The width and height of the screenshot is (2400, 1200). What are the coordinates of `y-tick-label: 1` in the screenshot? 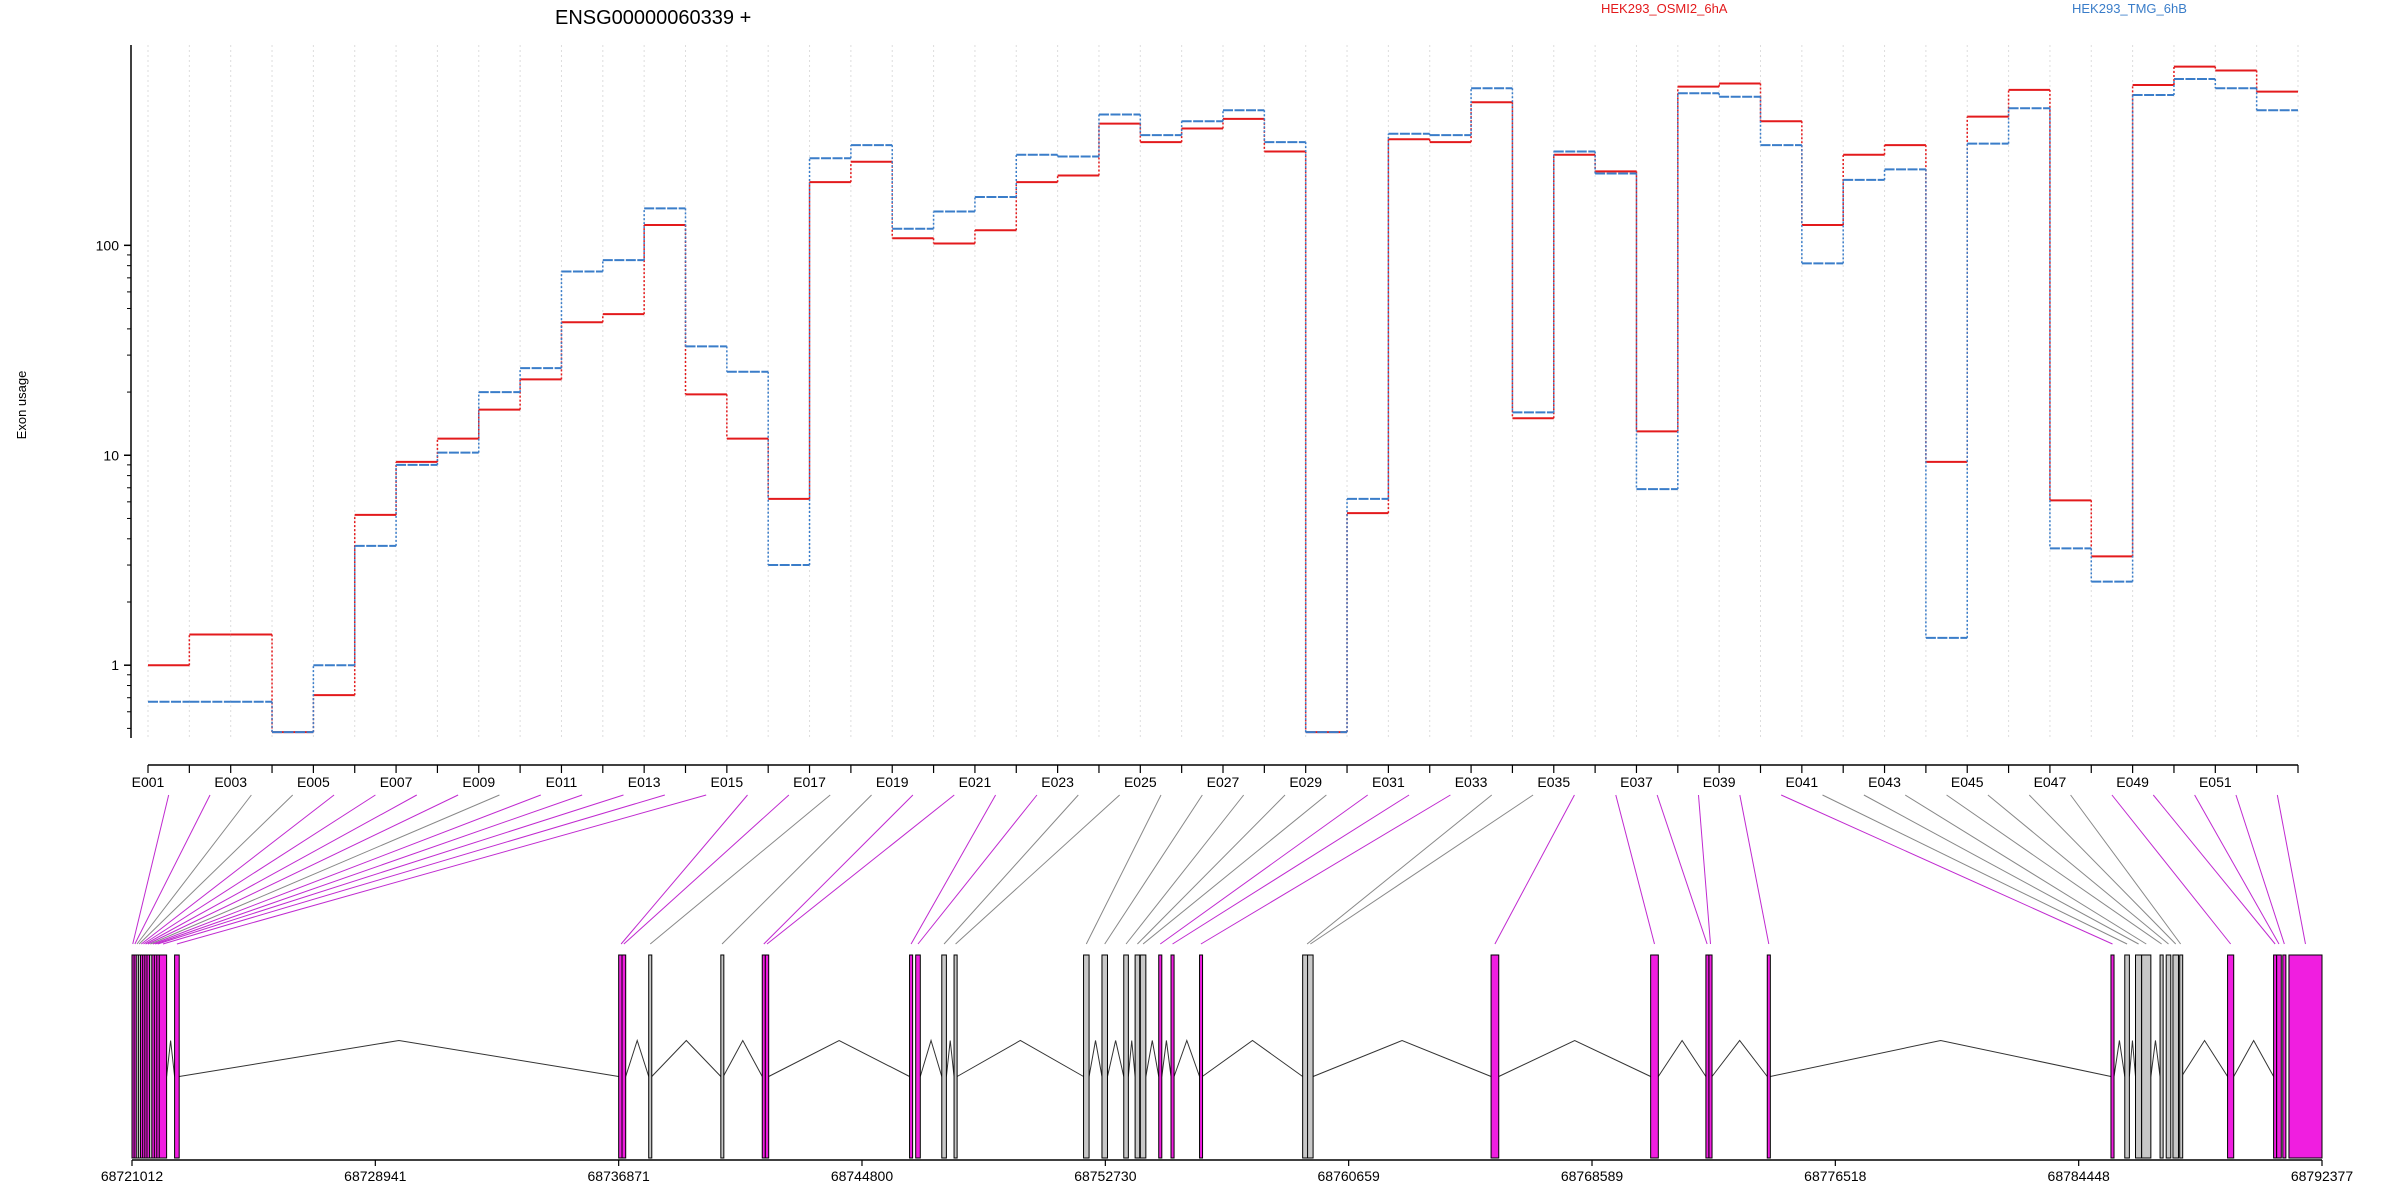 It's located at (115, 665).